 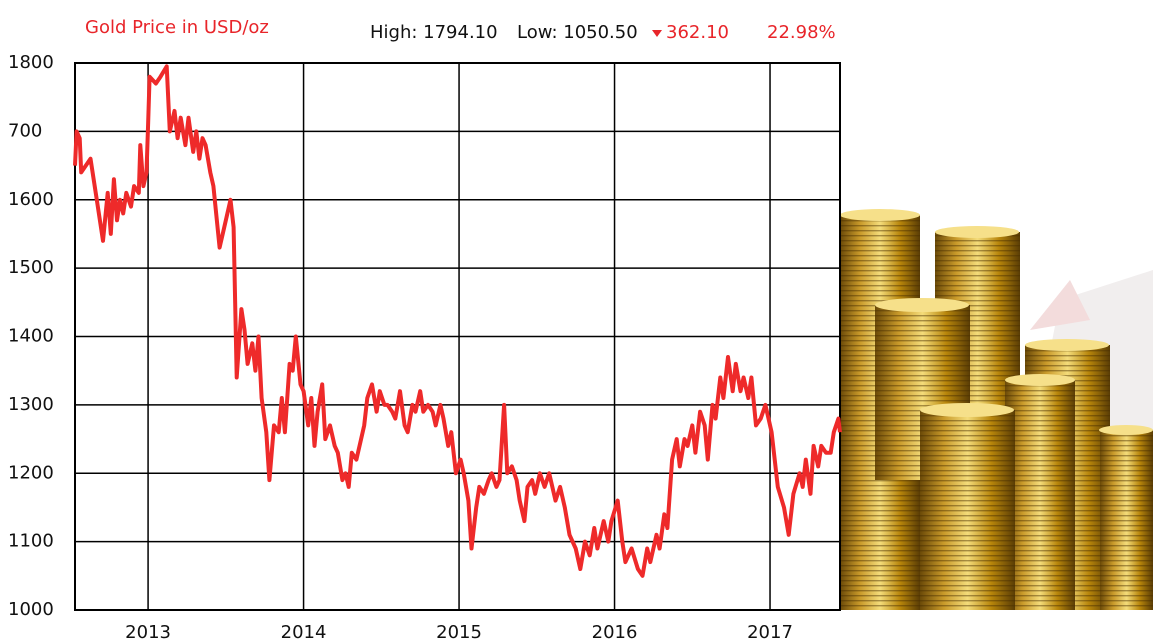 I want to click on chart-title: Gold Price in USD/oz, so click(x=177, y=27).